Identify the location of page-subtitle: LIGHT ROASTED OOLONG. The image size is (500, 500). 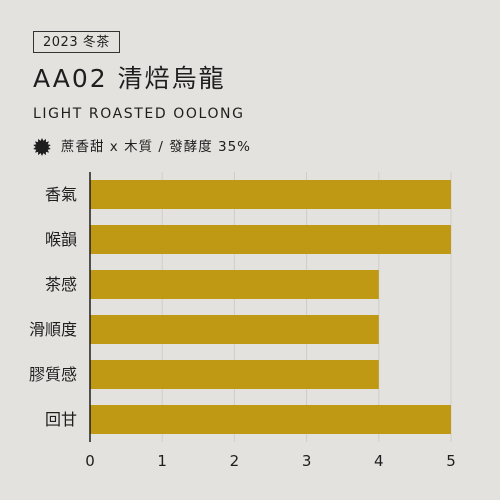
(139, 114).